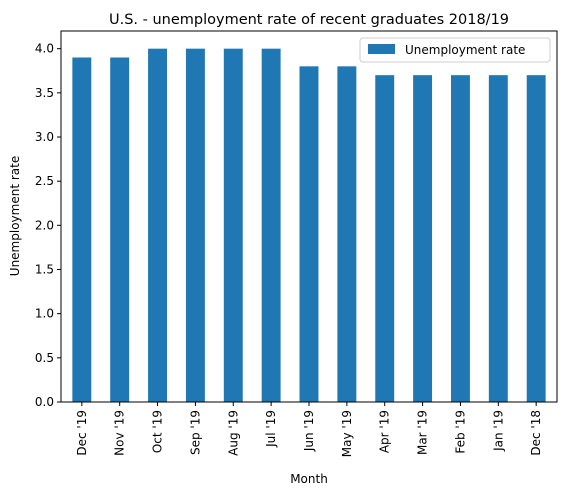 This screenshot has height=496, width=567. I want to click on x-tick-label: Nov '19, so click(120, 433).